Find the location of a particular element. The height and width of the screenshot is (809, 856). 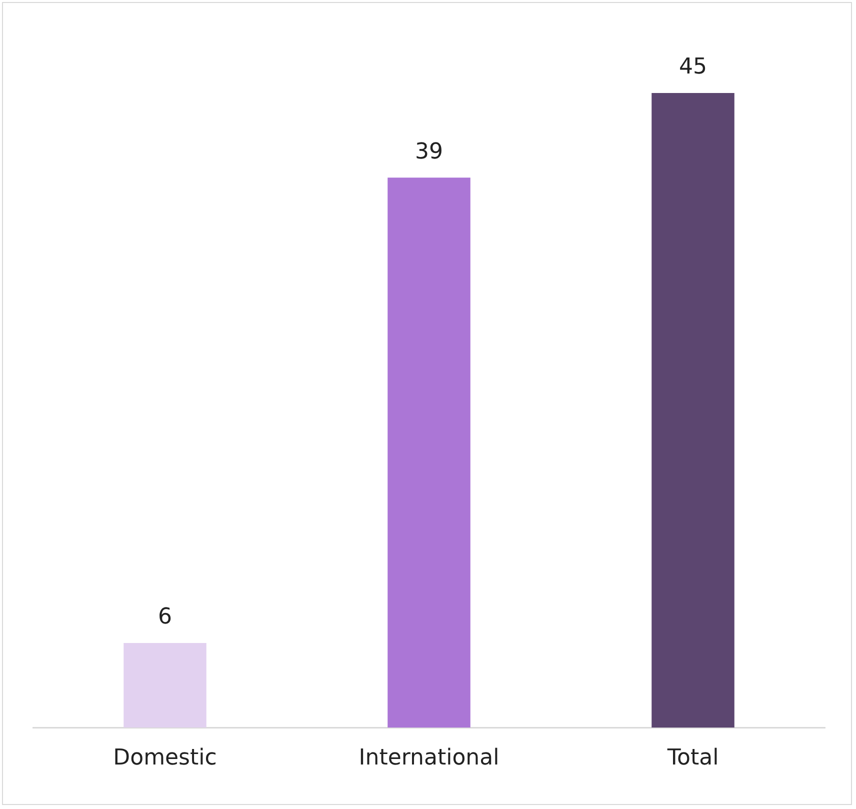

x-tick-label: Total is located at coordinates (692, 758).